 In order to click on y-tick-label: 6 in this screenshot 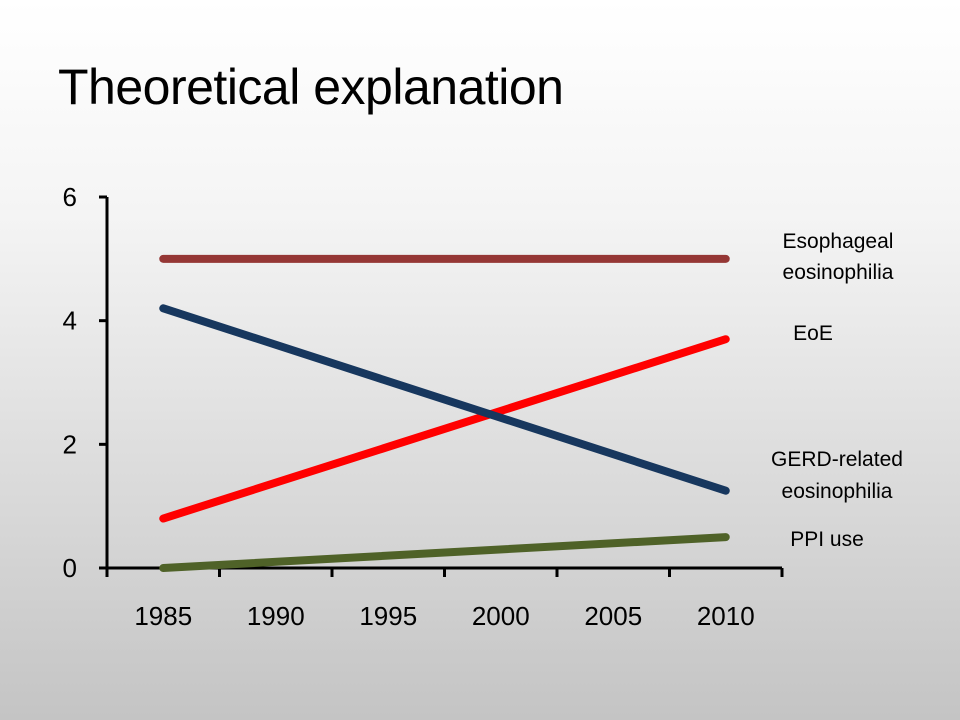, I will do `click(70, 197)`.